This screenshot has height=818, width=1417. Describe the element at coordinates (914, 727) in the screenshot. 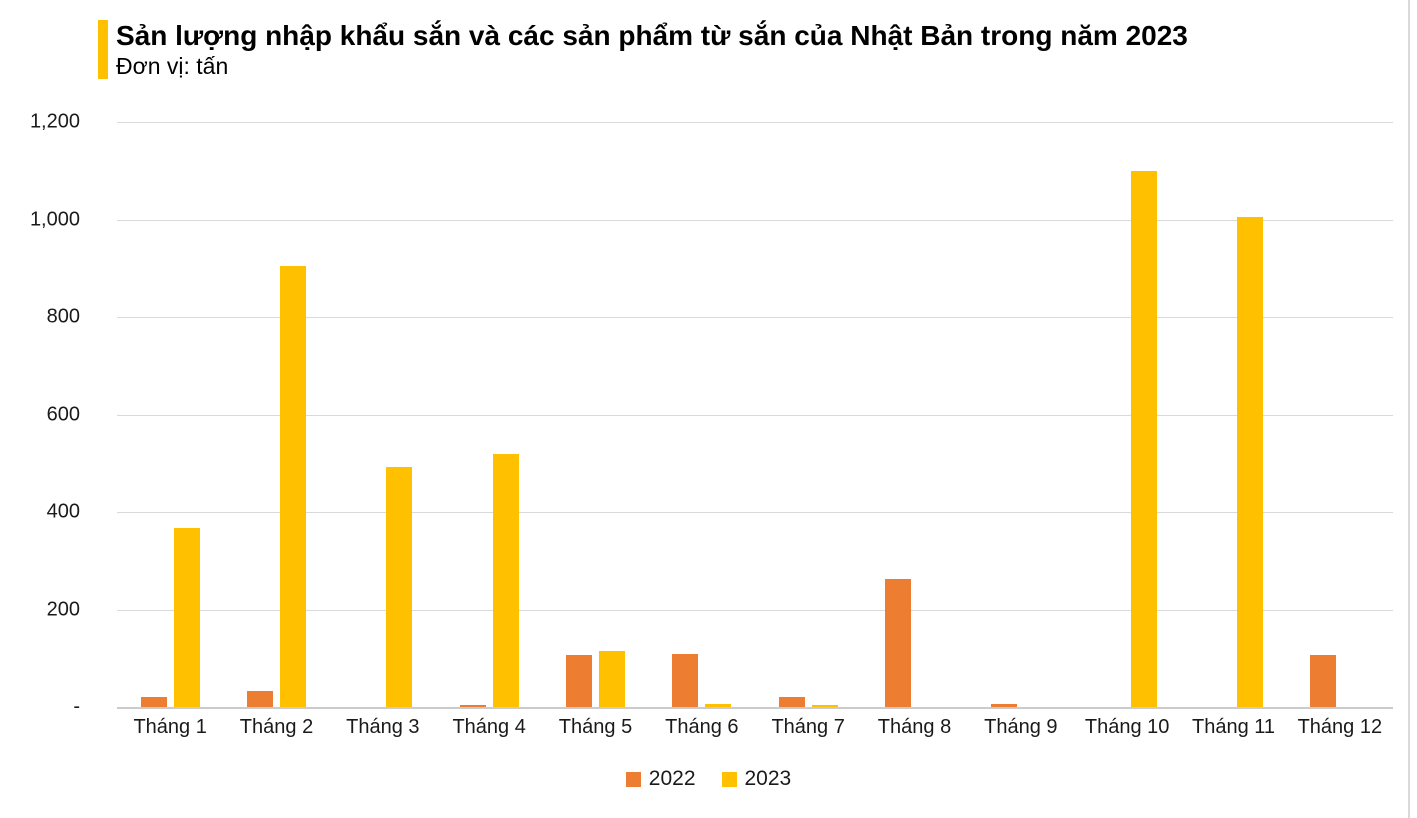

I see `x-axis-tick-label: Tháng 8` at that location.